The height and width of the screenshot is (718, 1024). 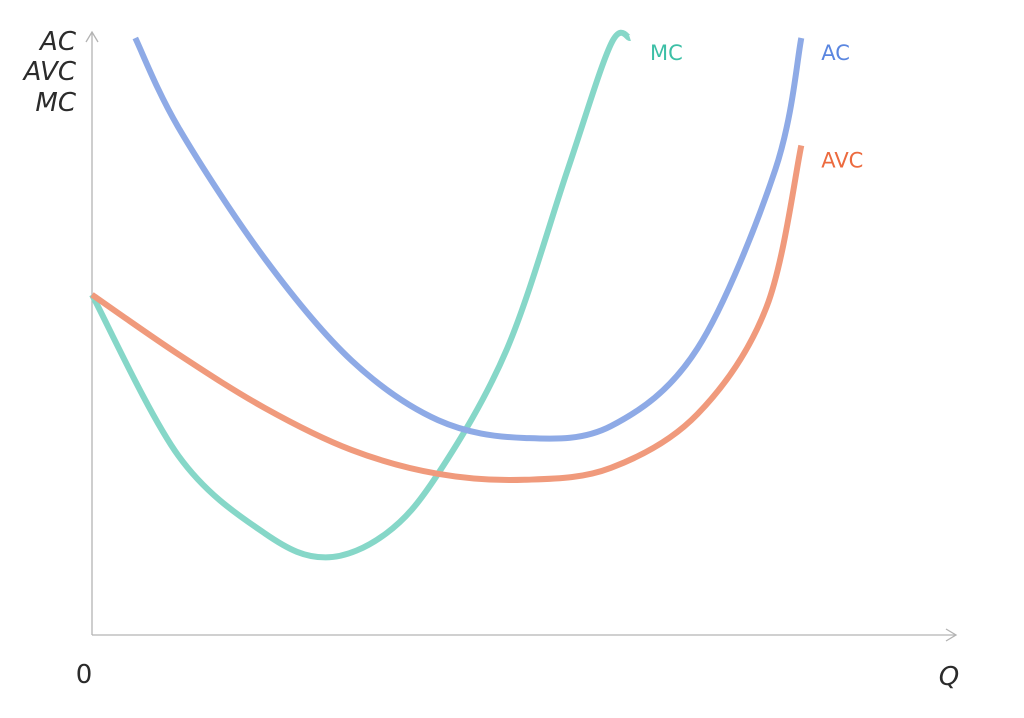 What do you see at coordinates (951, 635) in the screenshot?
I see `x-axis-arrow` at bounding box center [951, 635].